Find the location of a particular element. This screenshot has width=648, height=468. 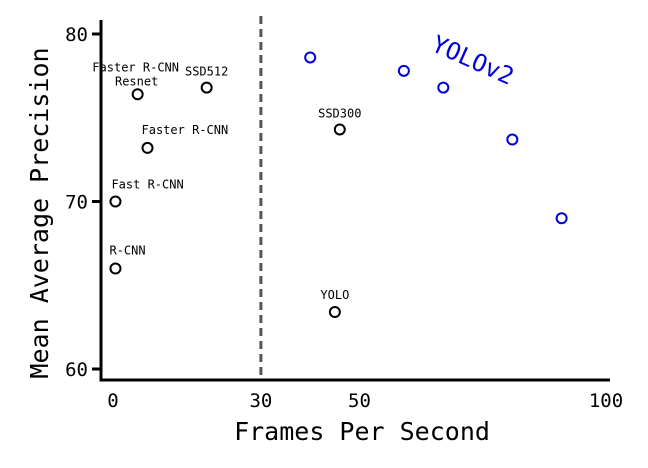

y-tick-label: 80 is located at coordinates (76, 35).